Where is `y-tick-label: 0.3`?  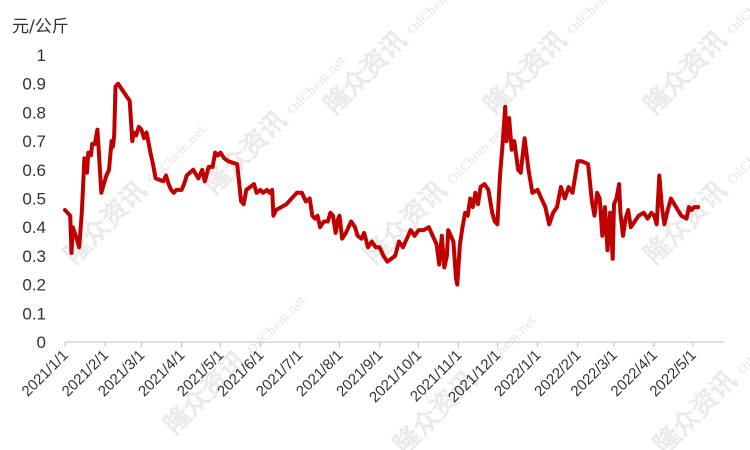 y-tick-label: 0.3 is located at coordinates (34, 256).